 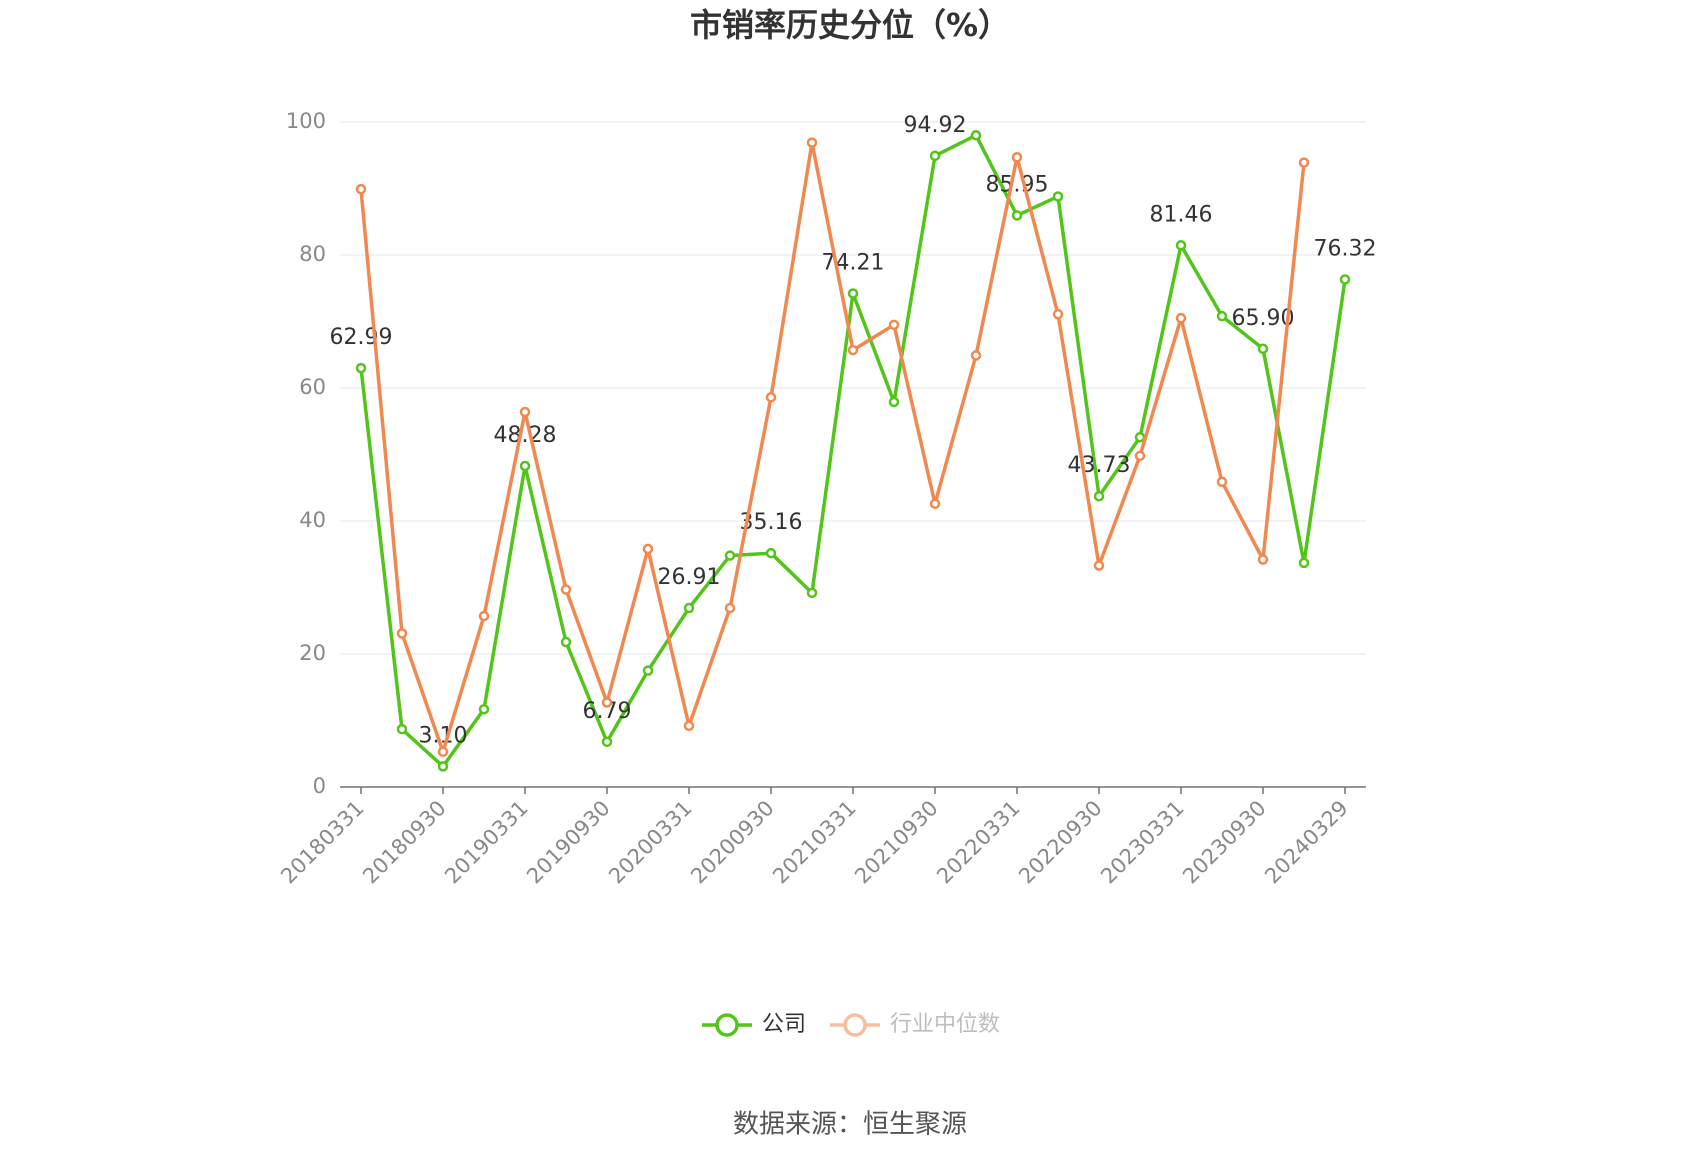 I want to click on data-label: 94.92, so click(x=935, y=125).